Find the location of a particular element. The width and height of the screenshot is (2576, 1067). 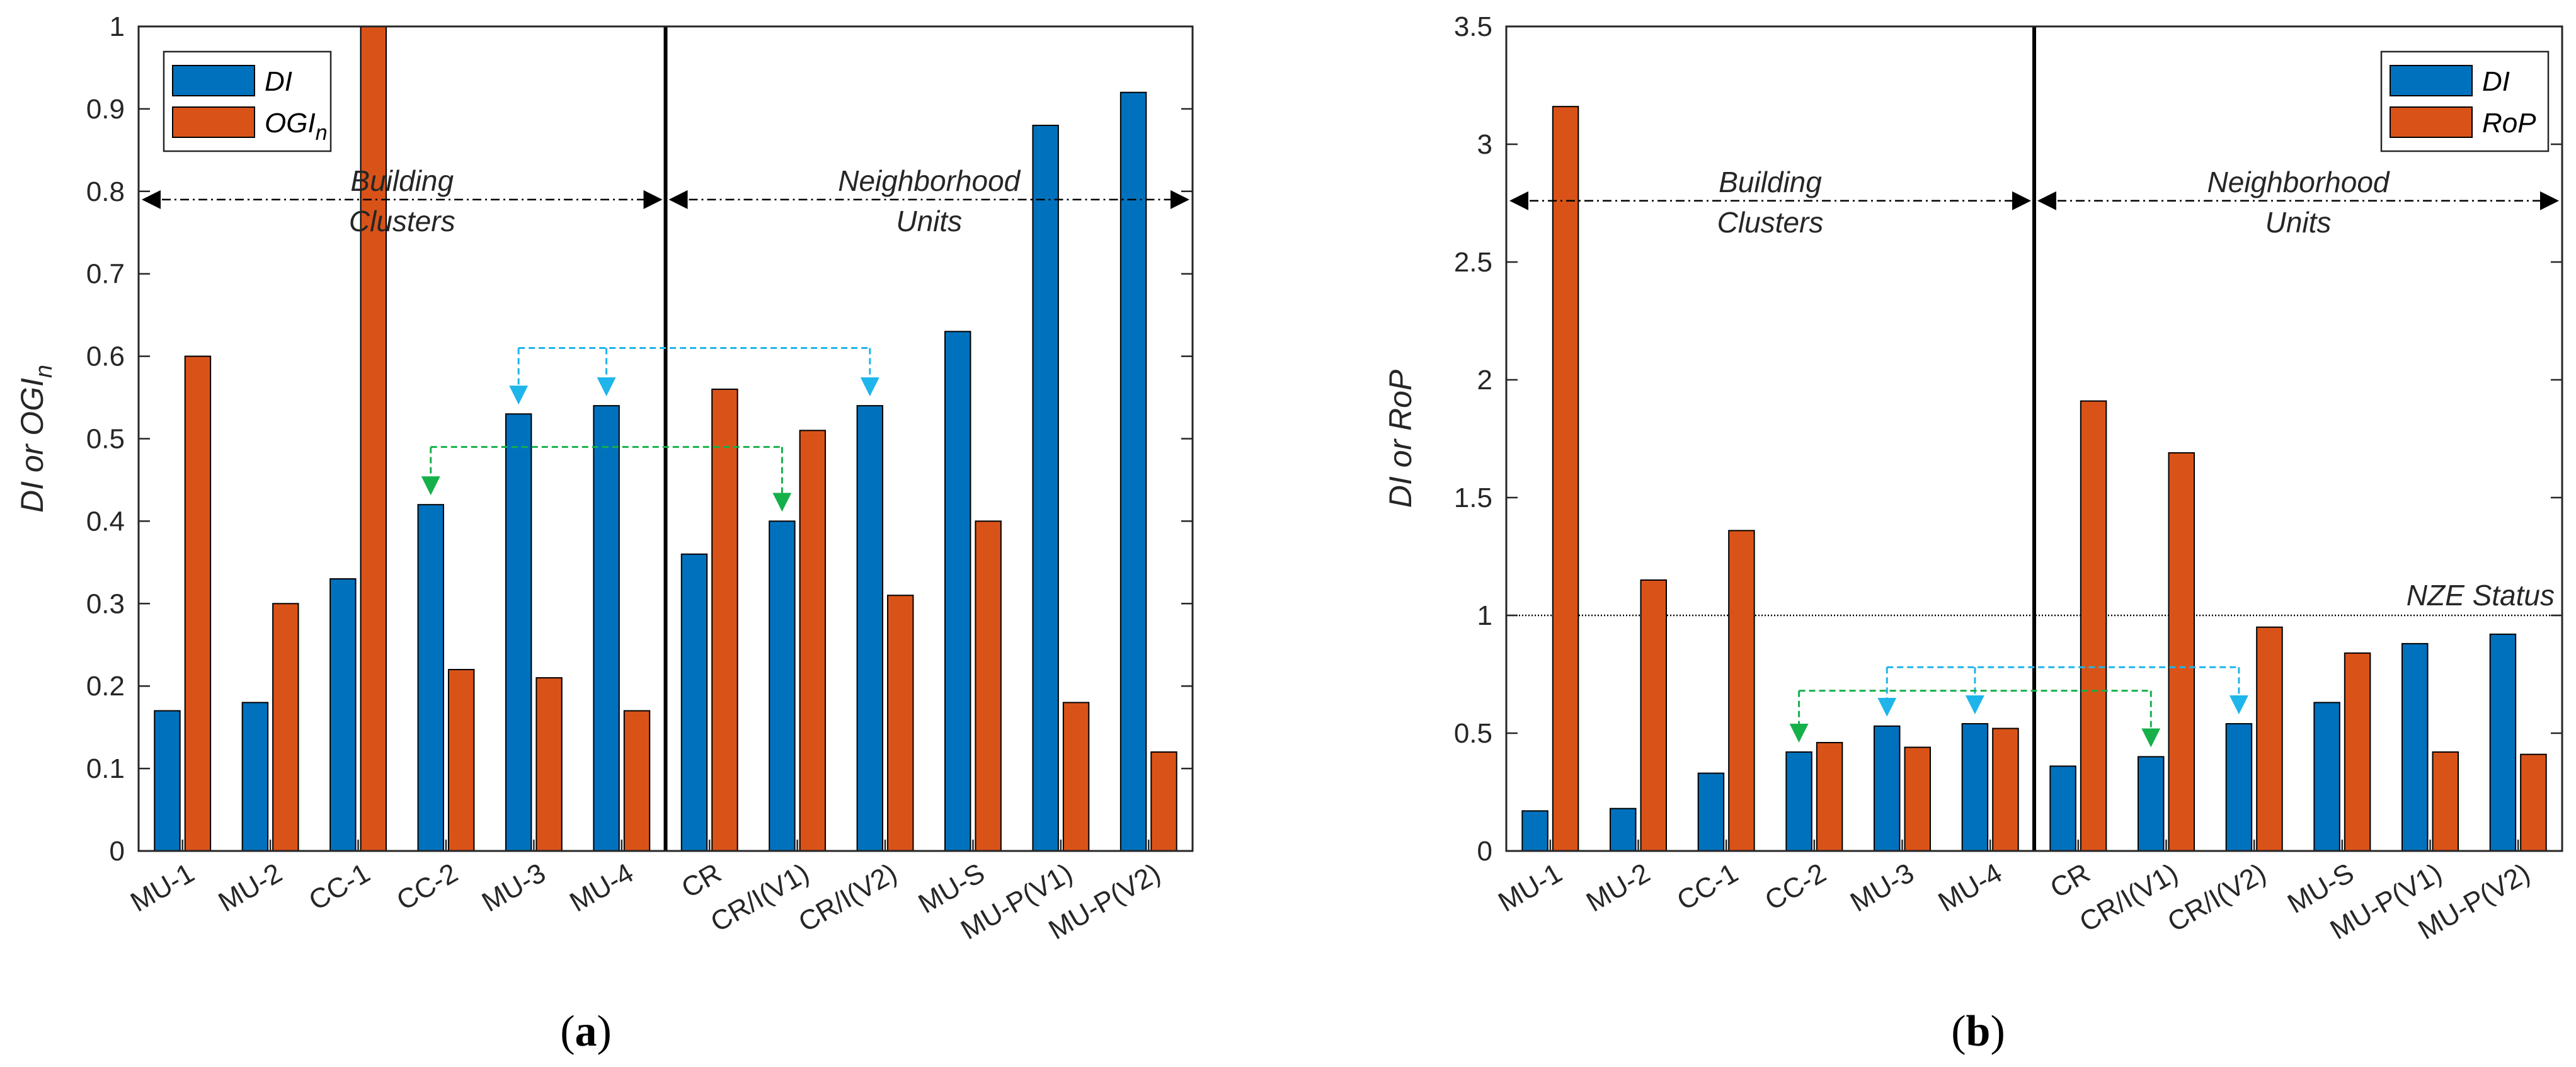

legend-swatch-ogi is located at coordinates (213, 122).